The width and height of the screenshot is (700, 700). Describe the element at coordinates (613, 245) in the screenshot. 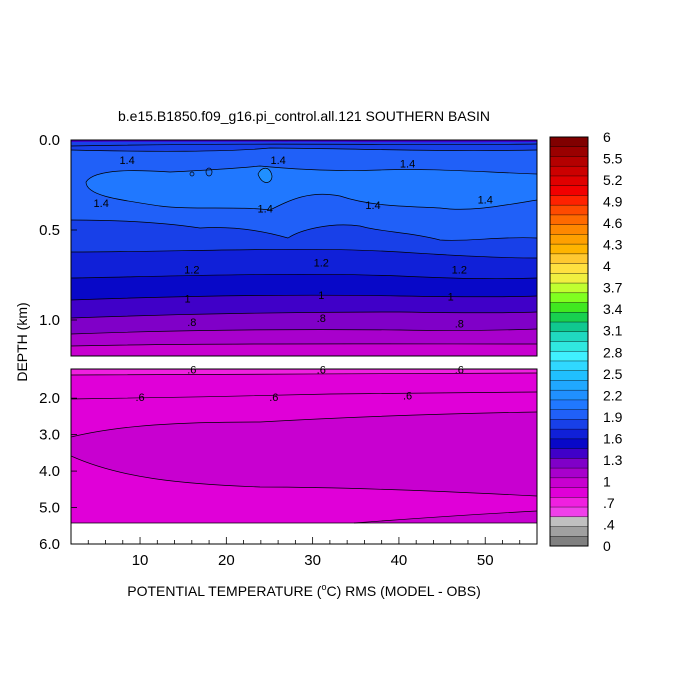

I see `colorbar-label: 4.3` at that location.